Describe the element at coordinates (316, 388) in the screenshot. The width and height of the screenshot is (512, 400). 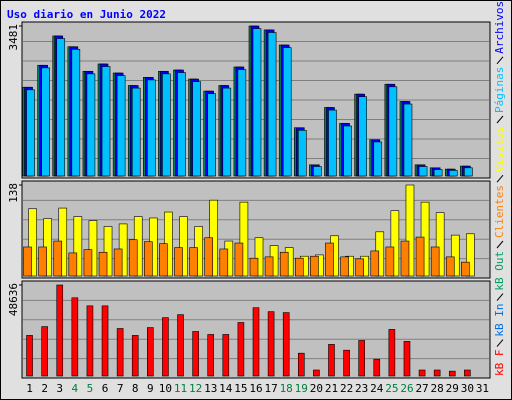
I see `x-tick-label: 20` at that location.